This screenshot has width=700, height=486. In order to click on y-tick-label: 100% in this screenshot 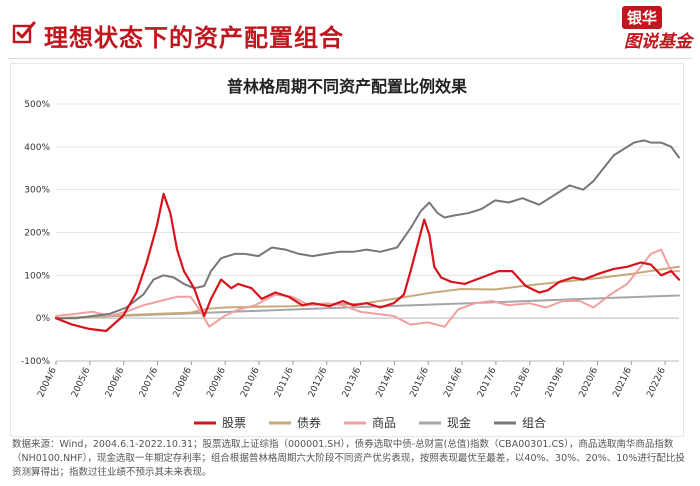, I will do `click(37, 276)`.